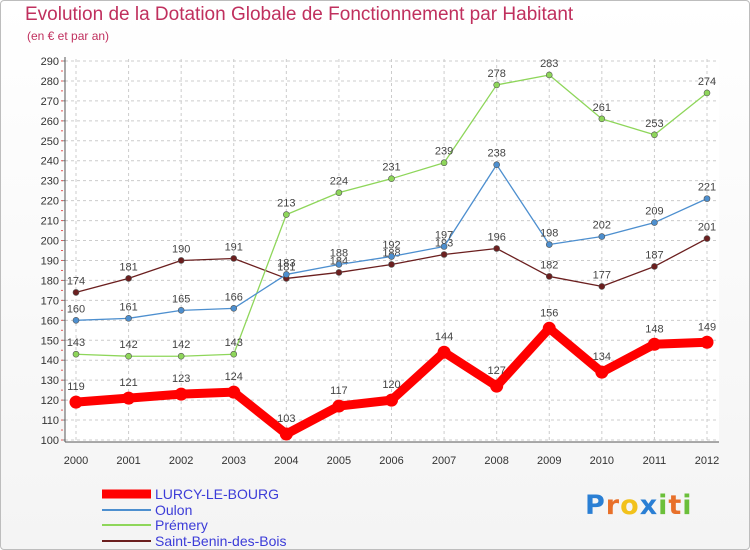 The image size is (750, 550). Describe the element at coordinates (496, 371) in the screenshot. I see `data-label: 127` at that location.